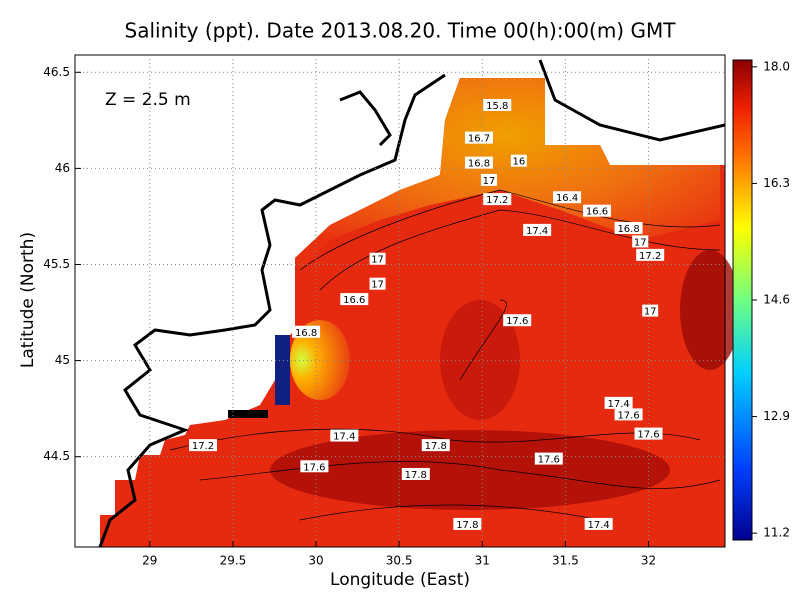  I want to click on colorbar-tick-label: 11.2, so click(776, 533).